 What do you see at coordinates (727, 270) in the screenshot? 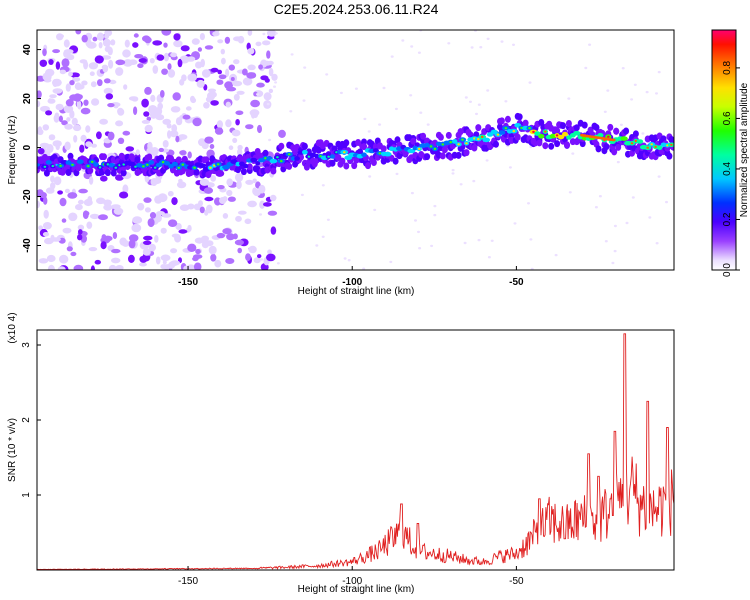
I see `colorbar-tick-label: 0.0` at bounding box center [727, 270].